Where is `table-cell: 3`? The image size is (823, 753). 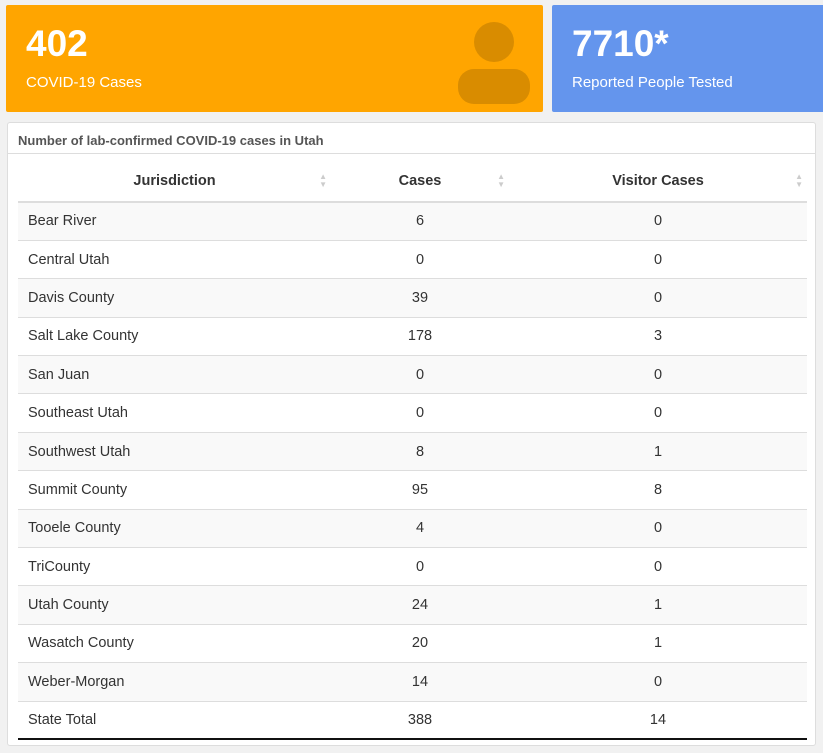 table-cell: 3 is located at coordinates (658, 336).